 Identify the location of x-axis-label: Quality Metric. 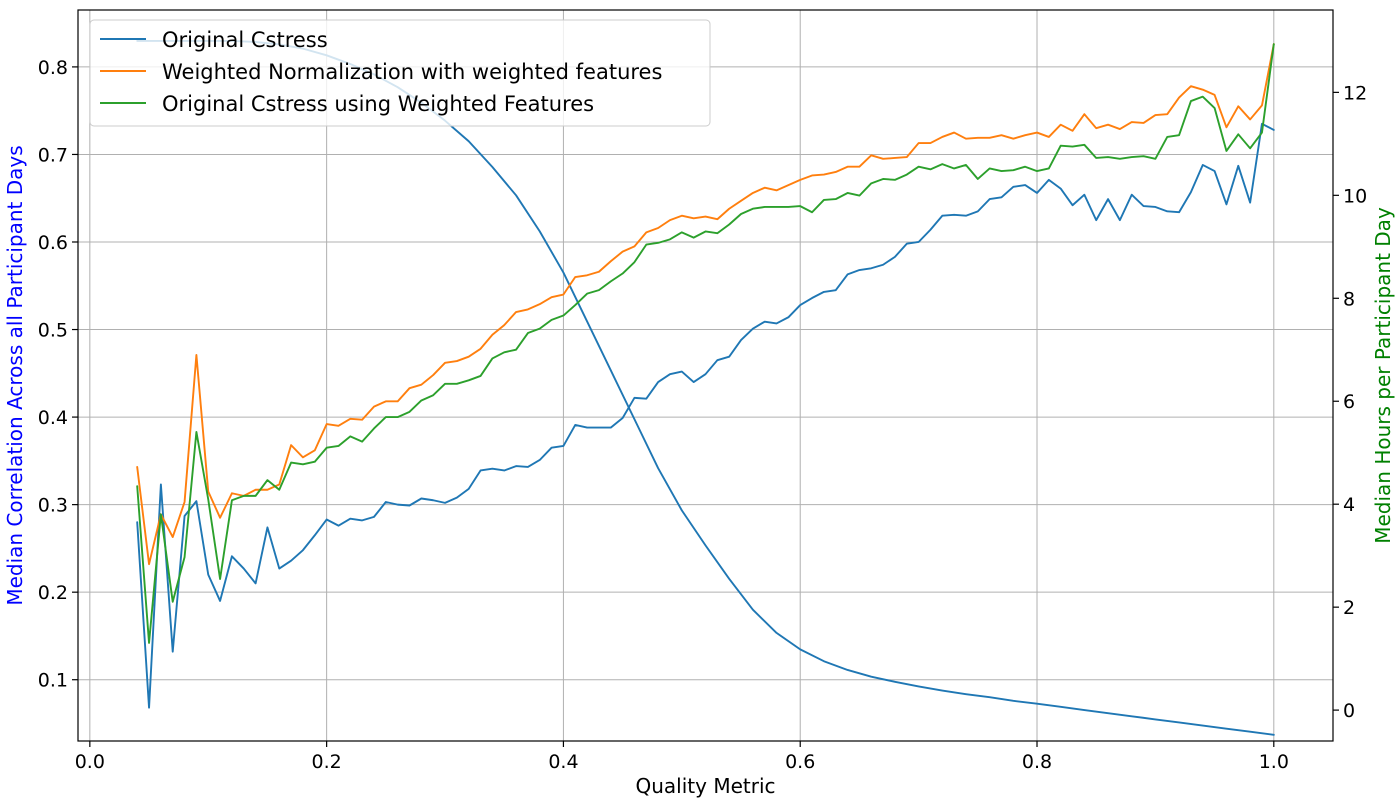
(706, 786).